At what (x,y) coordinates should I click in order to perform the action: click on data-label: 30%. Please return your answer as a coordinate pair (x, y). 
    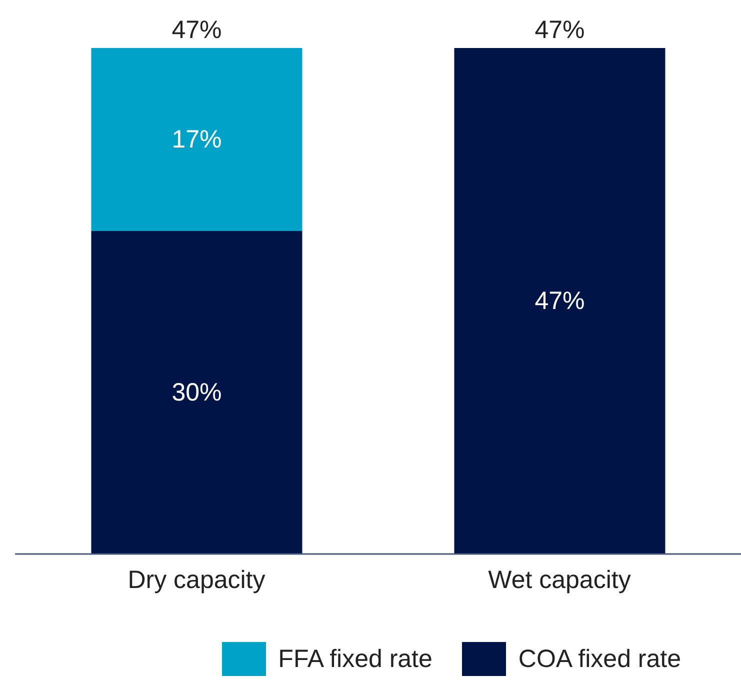
    Looking at the image, I should click on (197, 392).